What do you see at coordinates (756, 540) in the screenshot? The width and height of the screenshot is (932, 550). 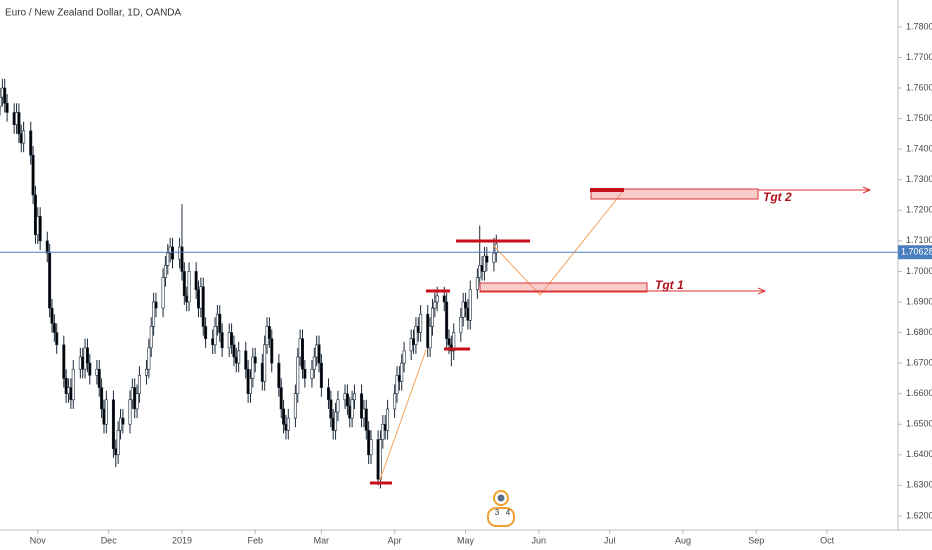 I see `x-tick-label: Sep` at bounding box center [756, 540].